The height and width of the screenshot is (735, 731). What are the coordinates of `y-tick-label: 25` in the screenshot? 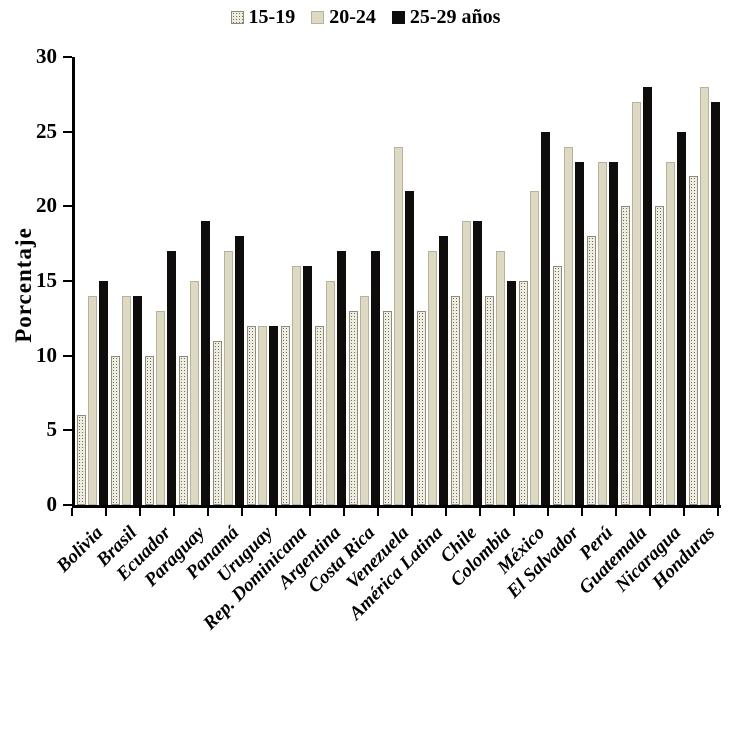 It's located at (46, 130).